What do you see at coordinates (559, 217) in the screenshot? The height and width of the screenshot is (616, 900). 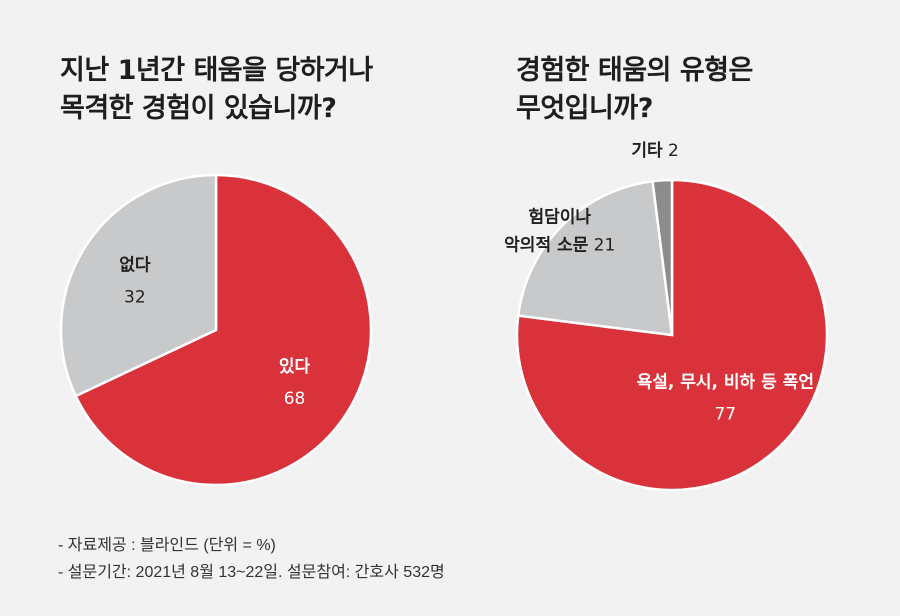 I see `slice-label: 험담이나` at bounding box center [559, 217].